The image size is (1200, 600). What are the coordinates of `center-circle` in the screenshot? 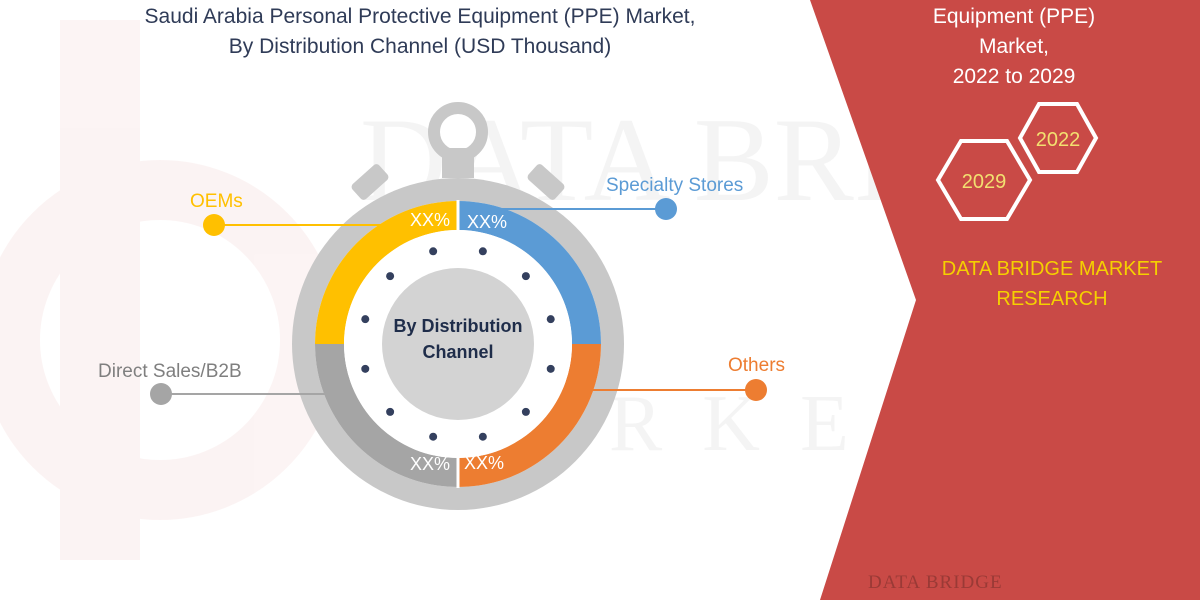 It's located at (458, 344).